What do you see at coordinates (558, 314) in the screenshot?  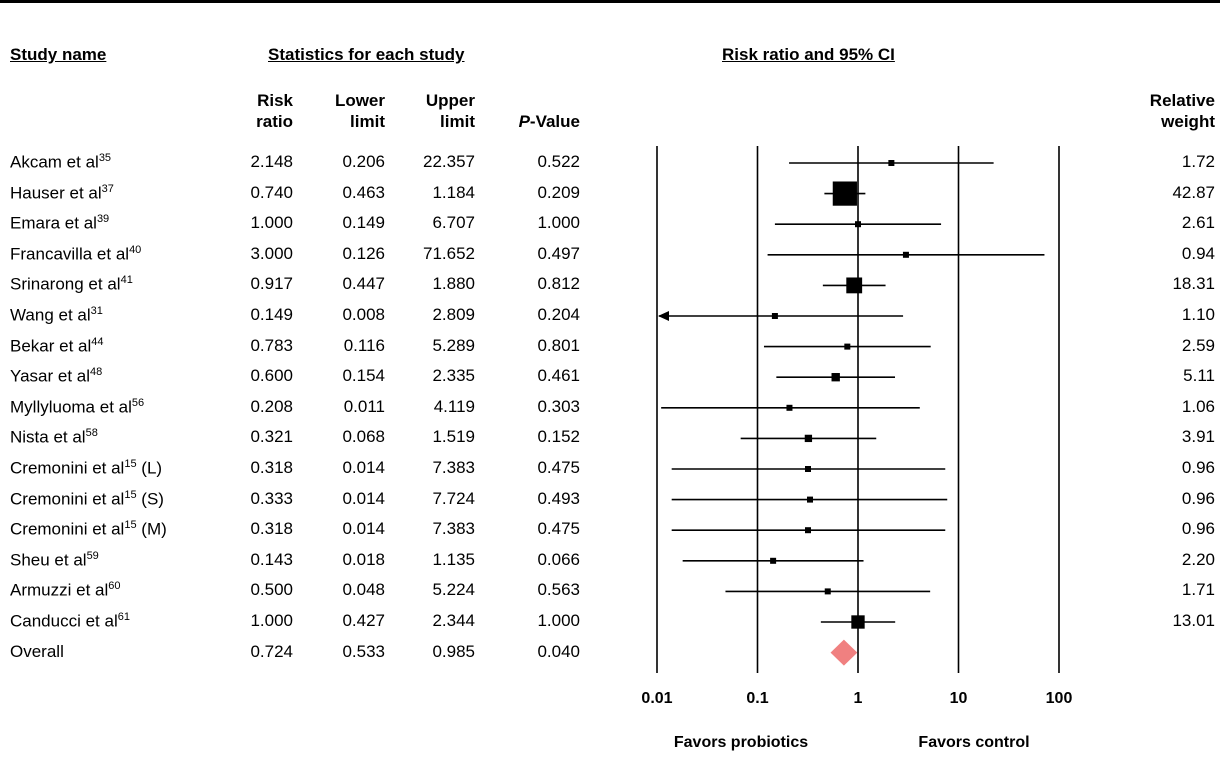 I see `p-value: 0.204` at bounding box center [558, 314].